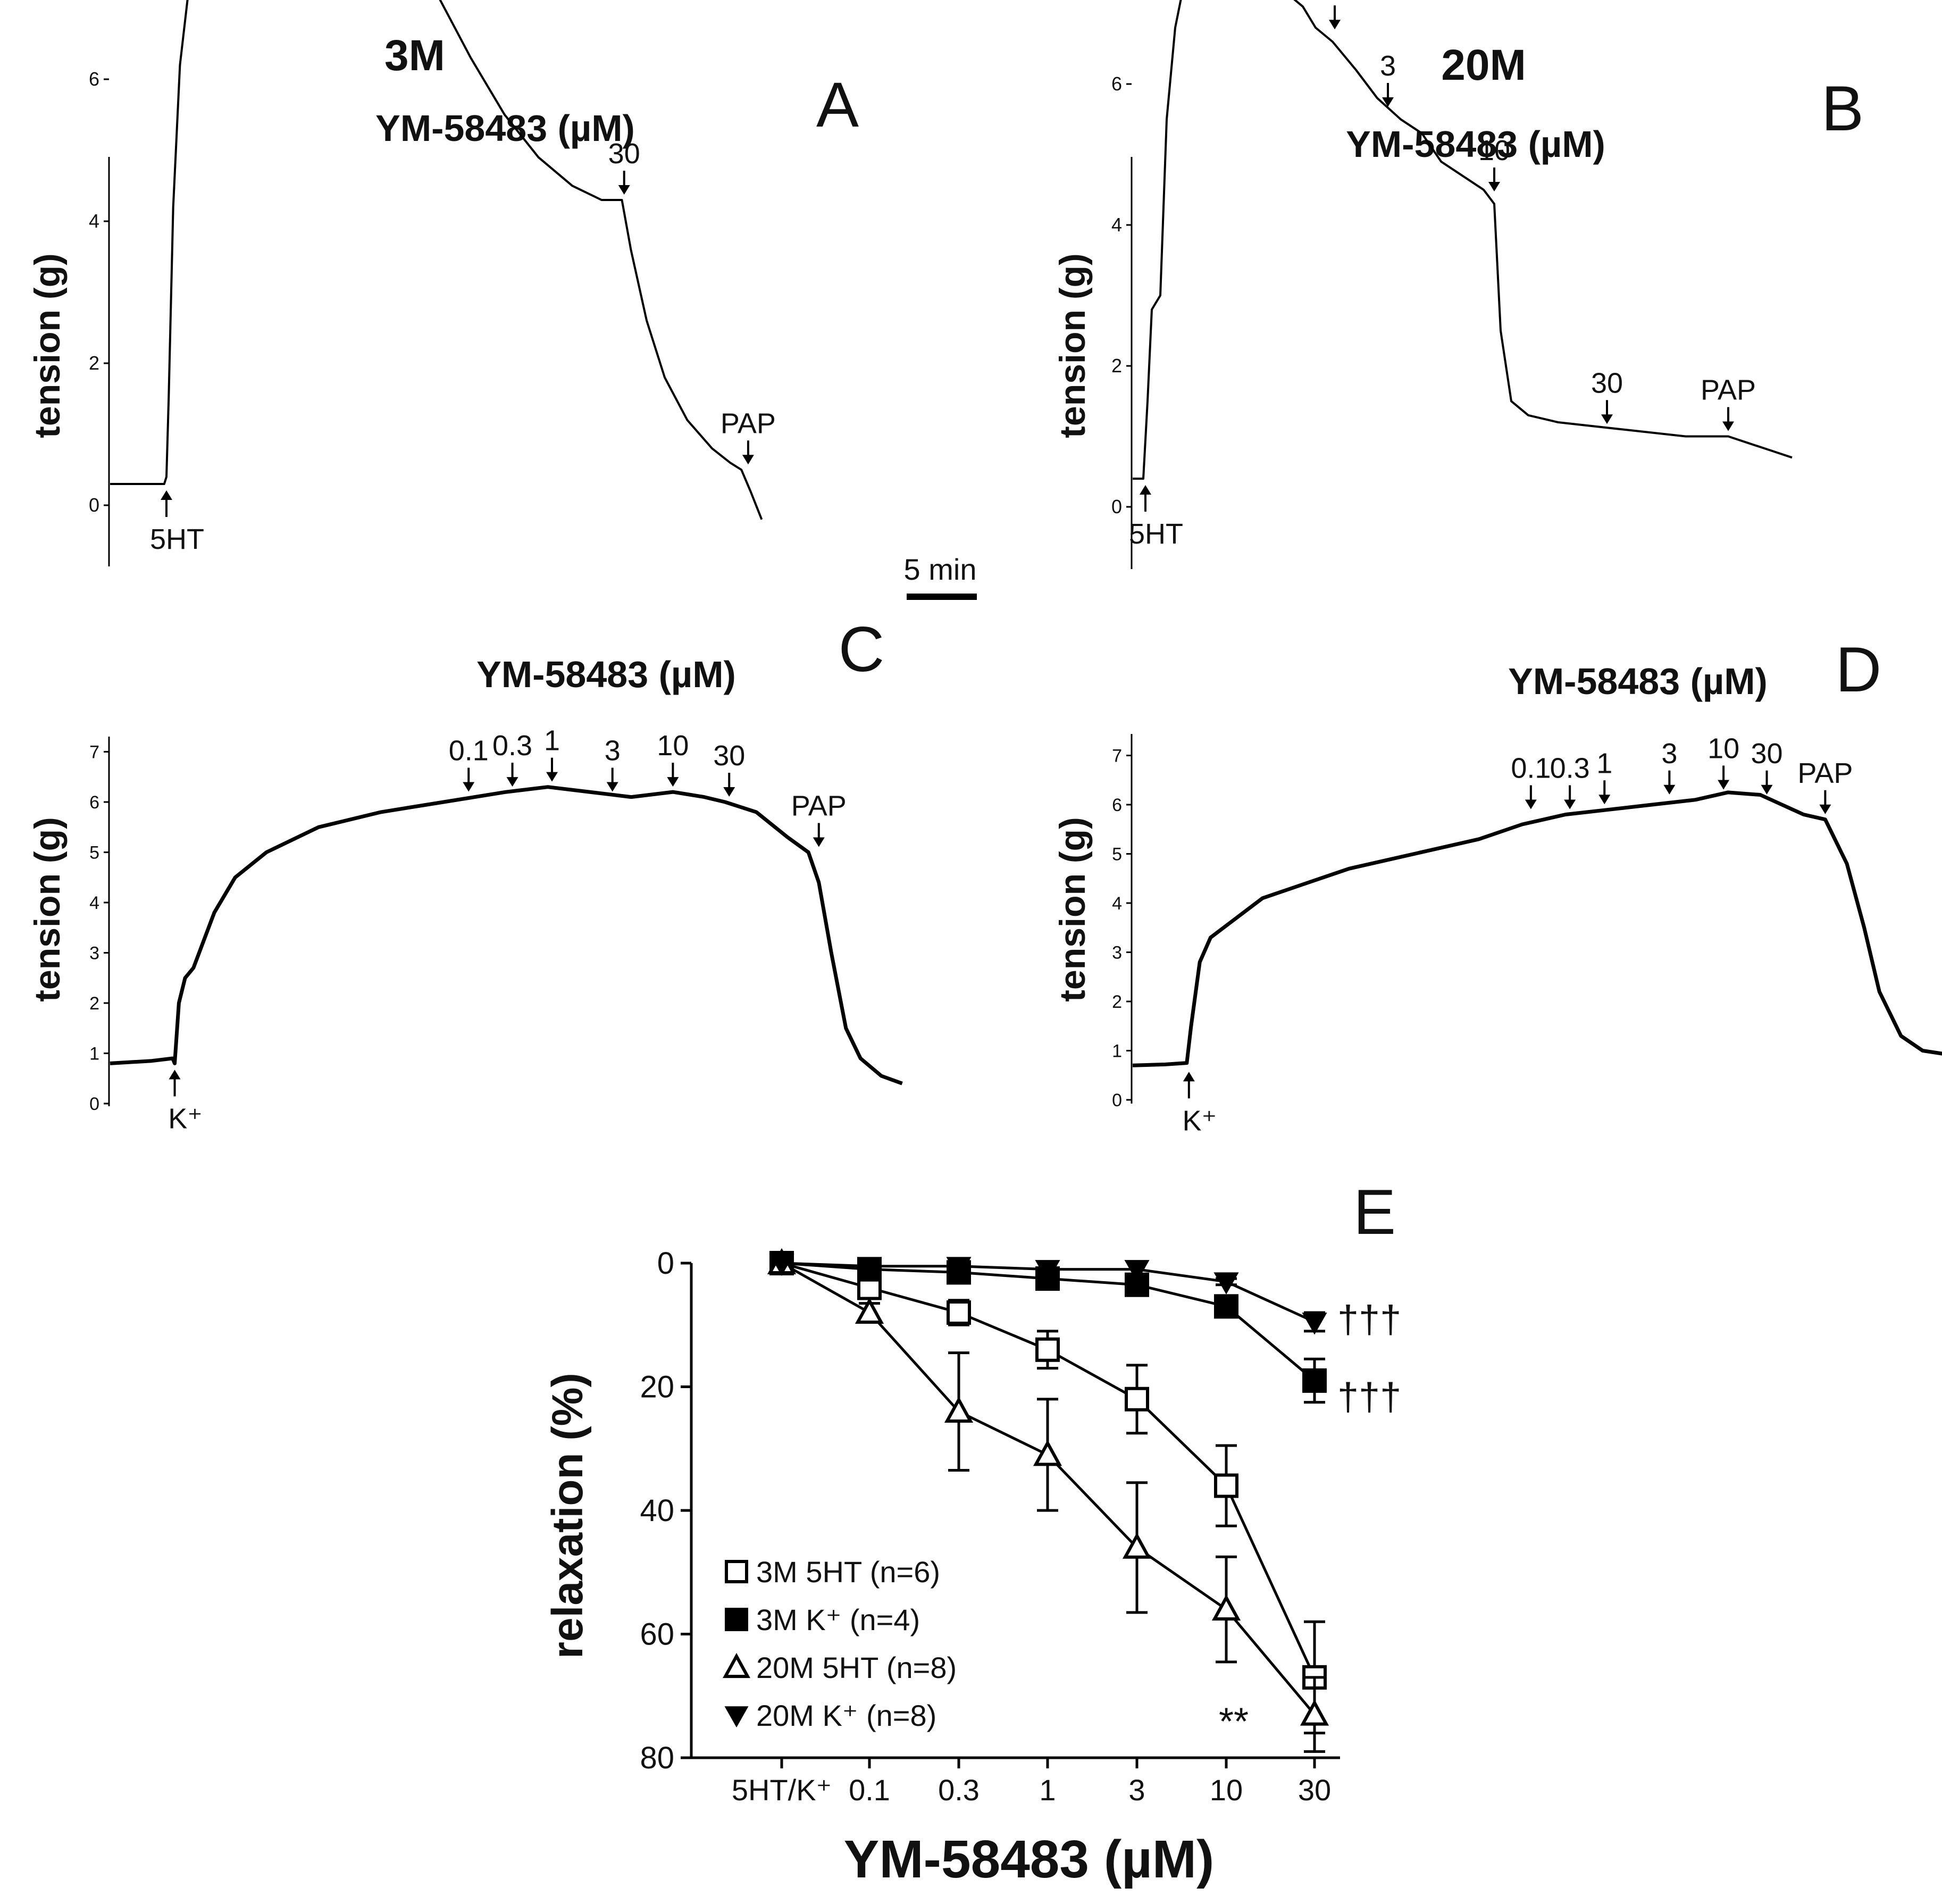 The image size is (1942, 1904). Describe the element at coordinates (837, 104) in the screenshot. I see `panel-letter-a: A` at that location.